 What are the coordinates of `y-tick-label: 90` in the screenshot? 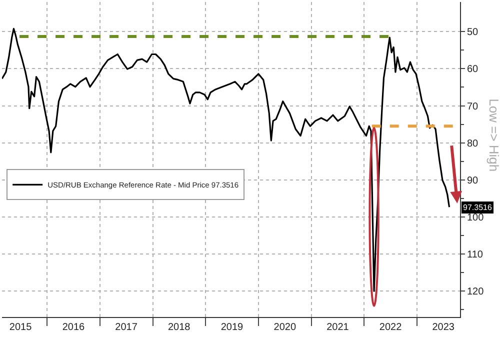 It's located at (473, 180).